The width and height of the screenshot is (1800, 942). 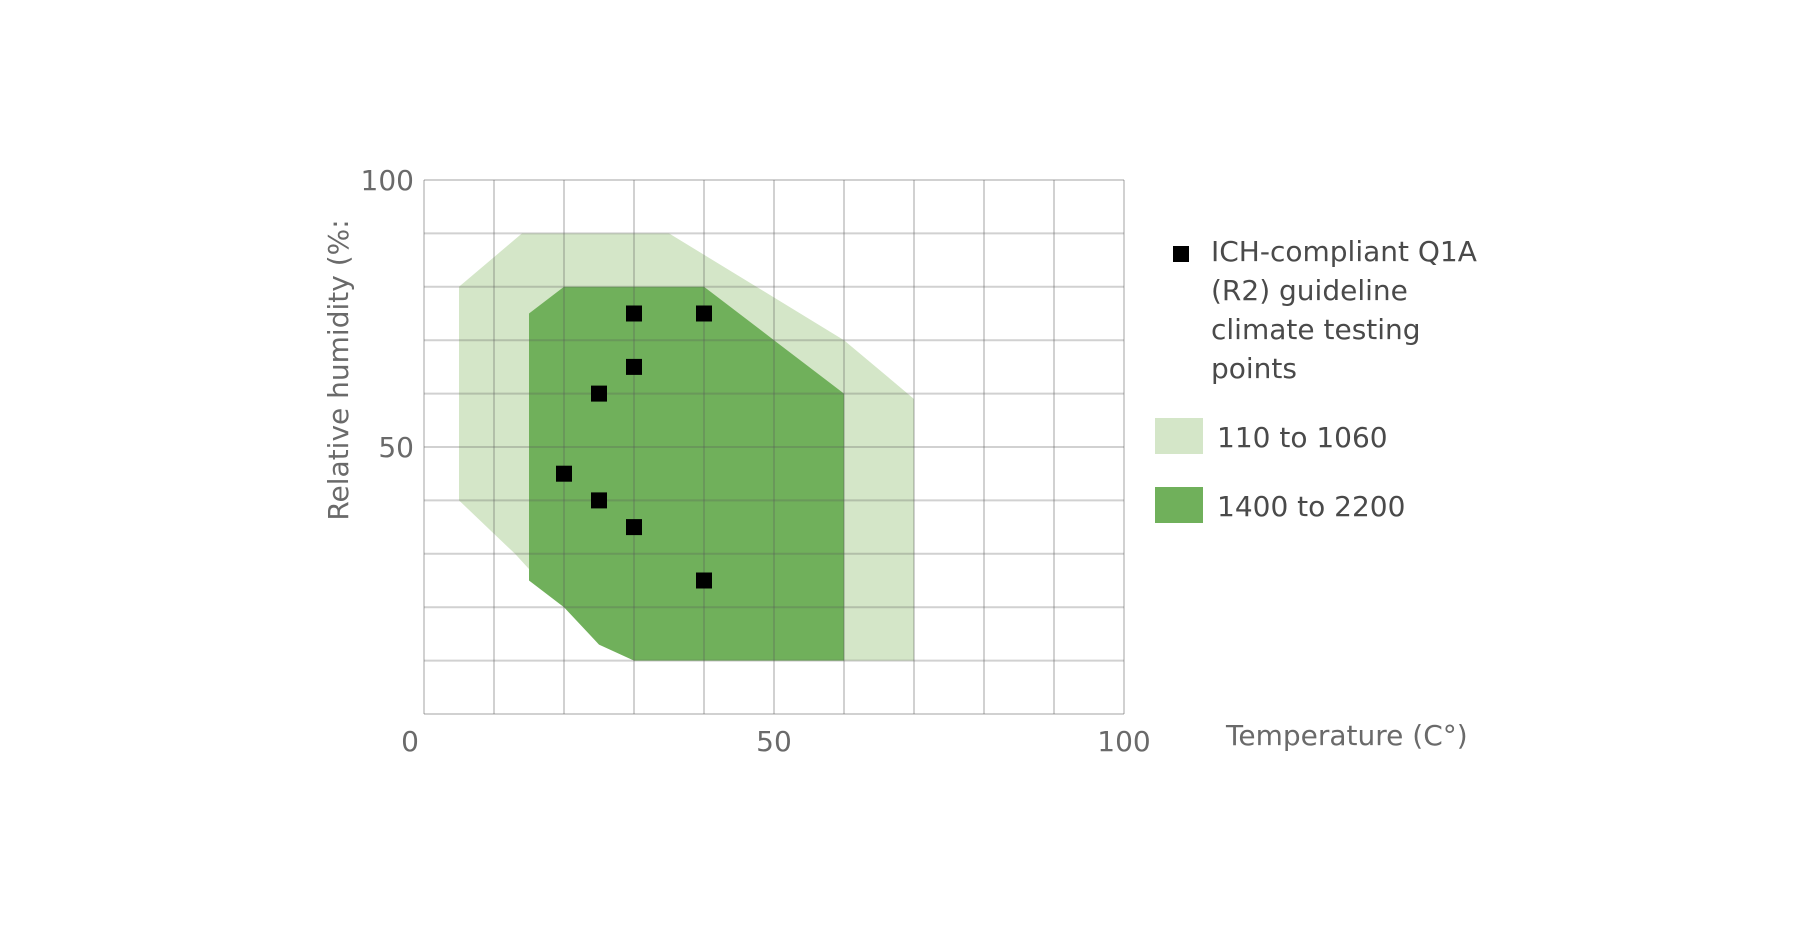 What do you see at coordinates (1179, 505) in the screenshot?
I see `dark-green-swatch` at bounding box center [1179, 505].